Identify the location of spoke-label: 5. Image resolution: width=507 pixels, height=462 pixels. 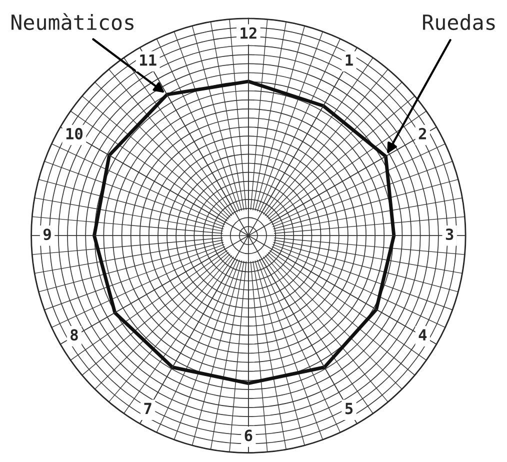
(349, 408).